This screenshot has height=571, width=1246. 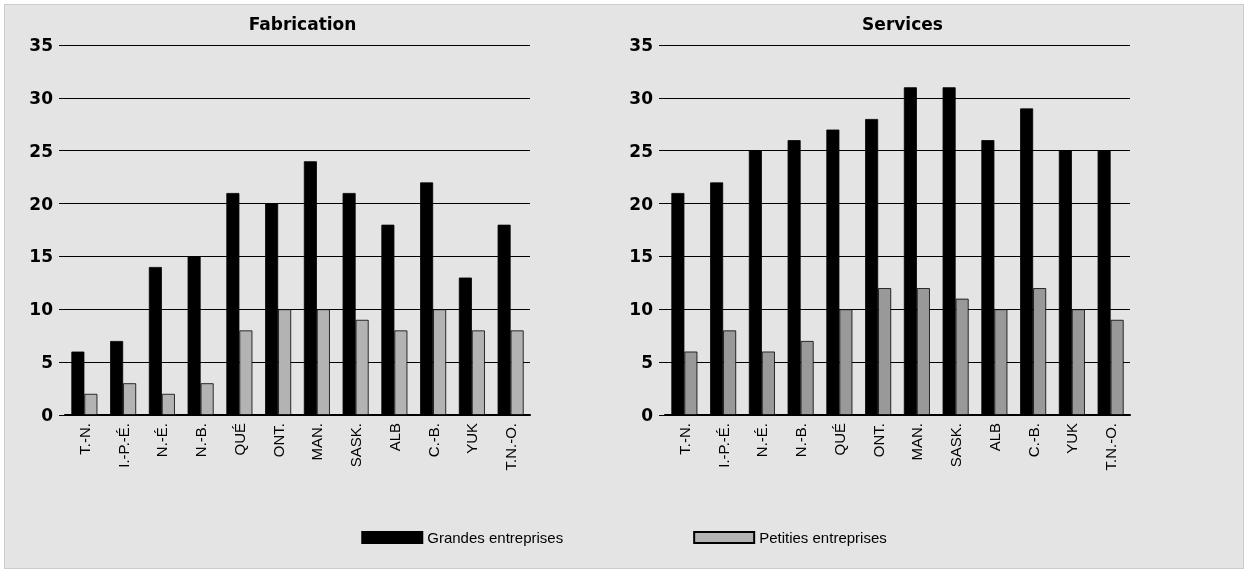 What do you see at coordinates (823, 537) in the screenshot?
I see `legend-label: Petities entreprises` at bounding box center [823, 537].